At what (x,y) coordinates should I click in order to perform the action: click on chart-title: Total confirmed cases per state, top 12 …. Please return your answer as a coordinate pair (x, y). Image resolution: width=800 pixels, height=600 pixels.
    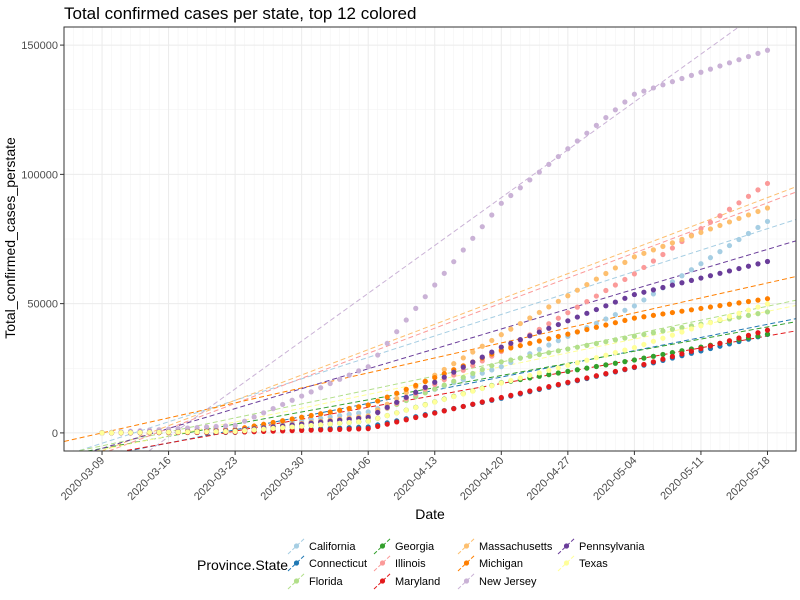
    Looking at the image, I should click on (240, 13).